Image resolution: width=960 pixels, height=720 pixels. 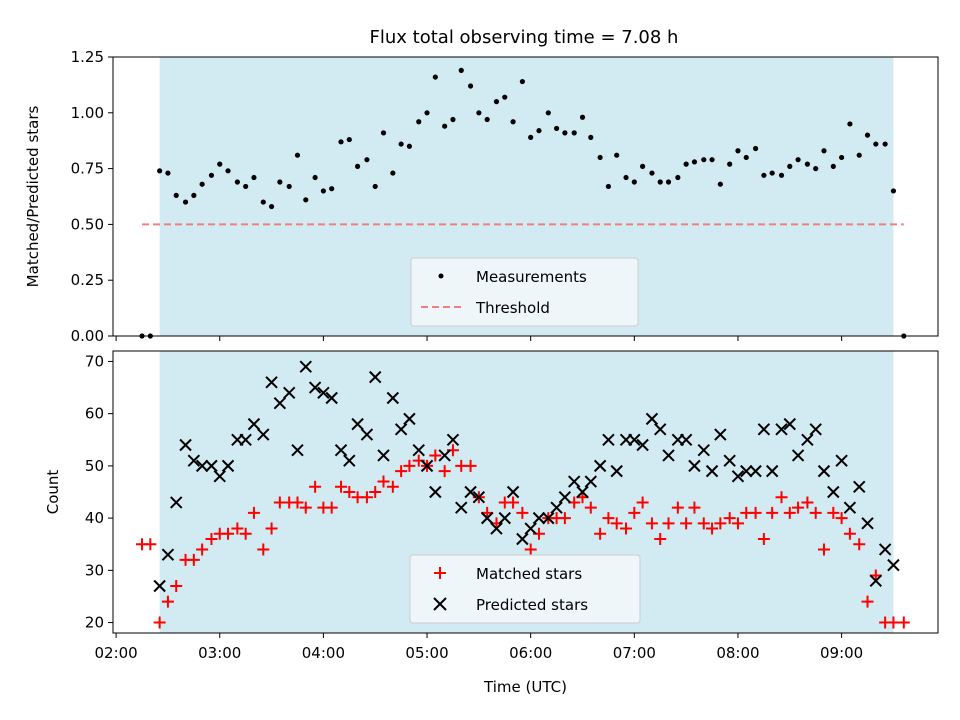 I want to click on x-tick-label: 04:00, so click(x=323, y=653).